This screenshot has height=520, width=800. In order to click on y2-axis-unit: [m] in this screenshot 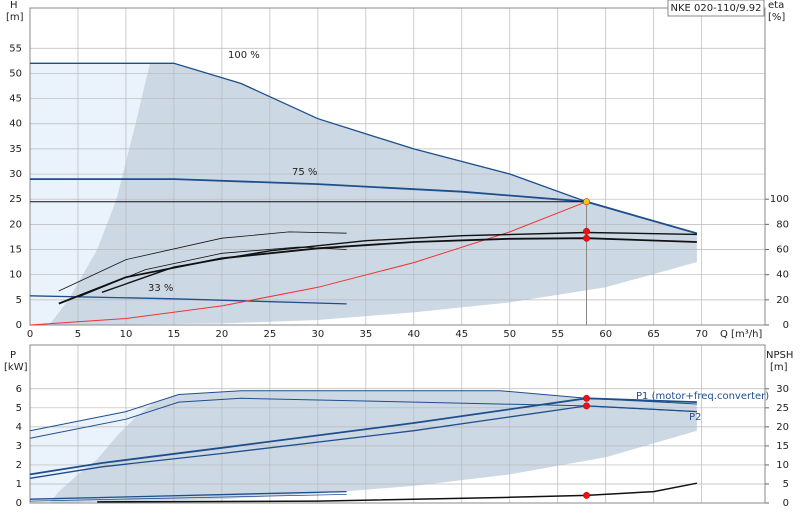, I will do `click(779, 367)`.